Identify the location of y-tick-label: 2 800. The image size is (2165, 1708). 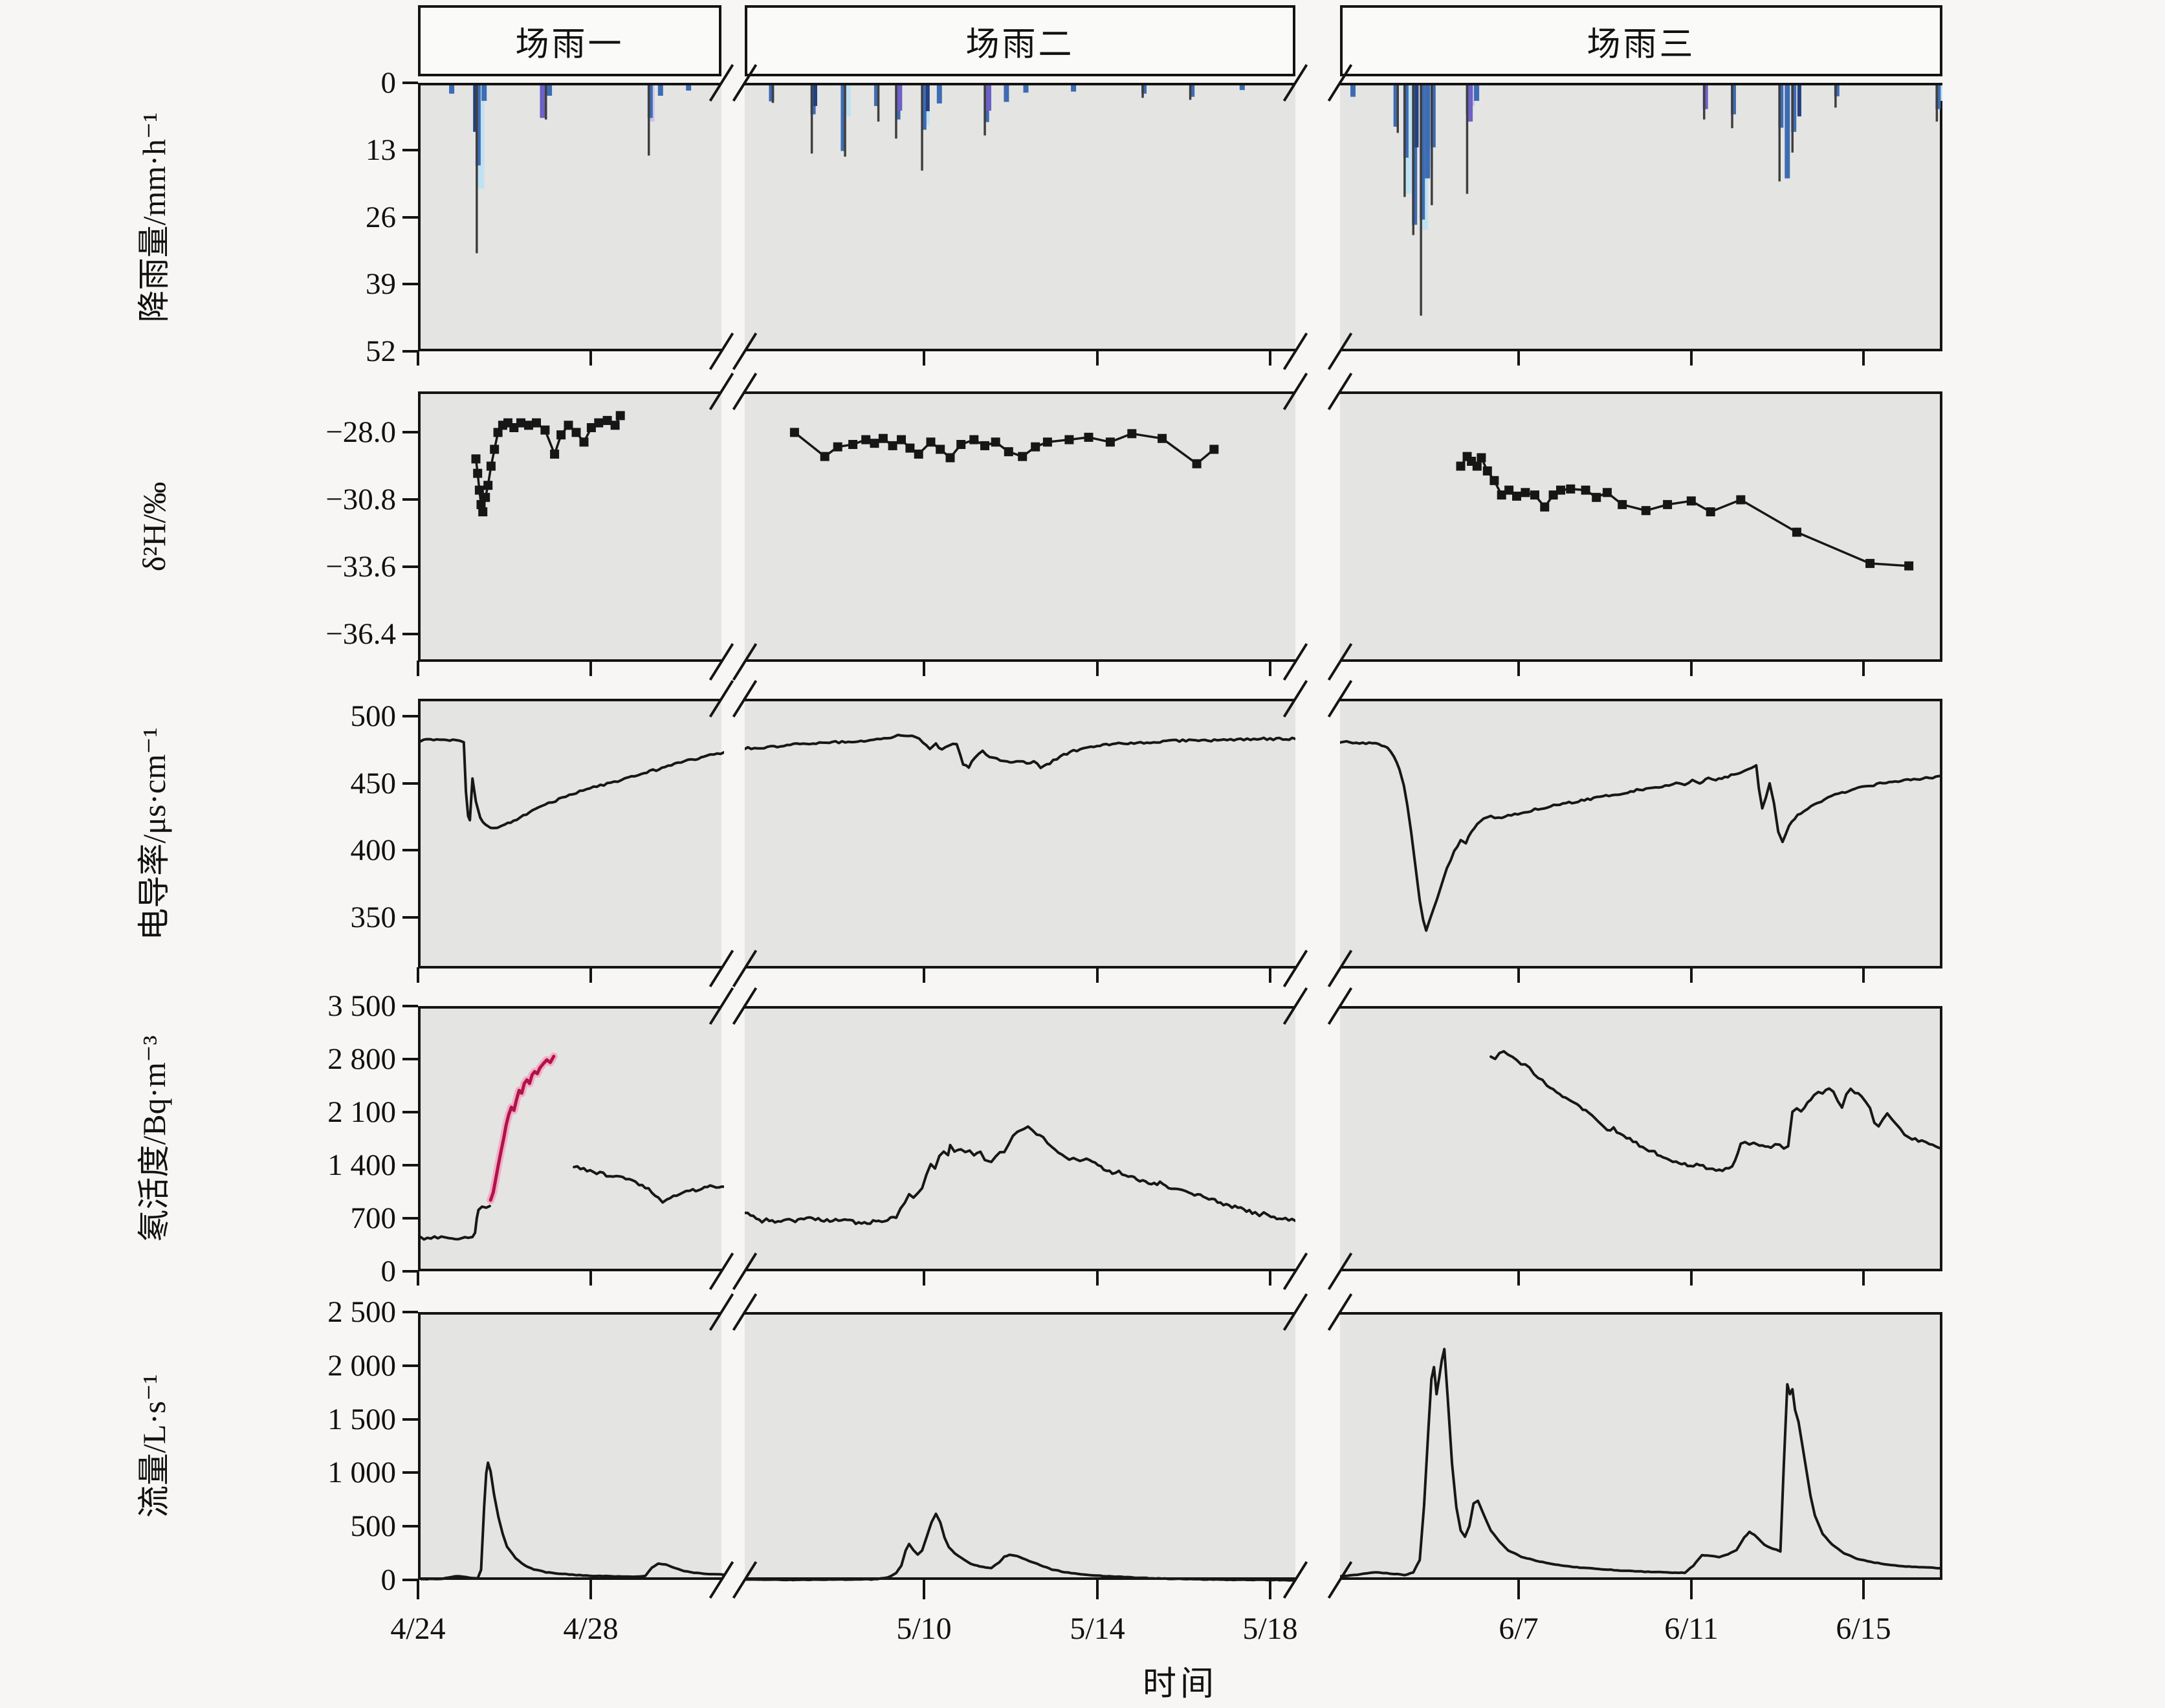
(361, 1059).